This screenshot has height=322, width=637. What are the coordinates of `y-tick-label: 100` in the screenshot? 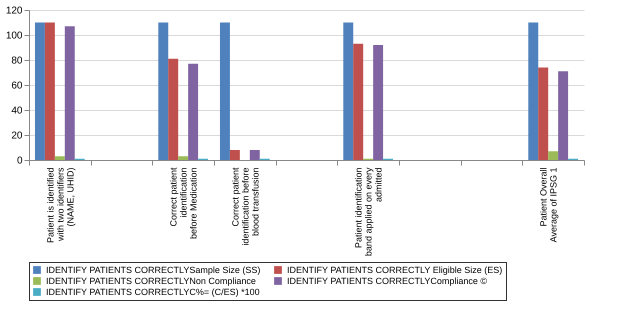 It's located at (14, 36).